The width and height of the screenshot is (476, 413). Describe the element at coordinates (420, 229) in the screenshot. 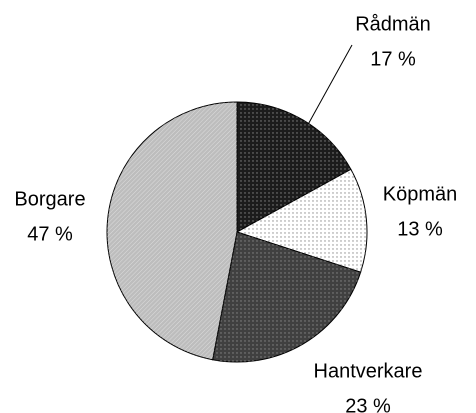

I see `slice-value: 13 %` at that location.